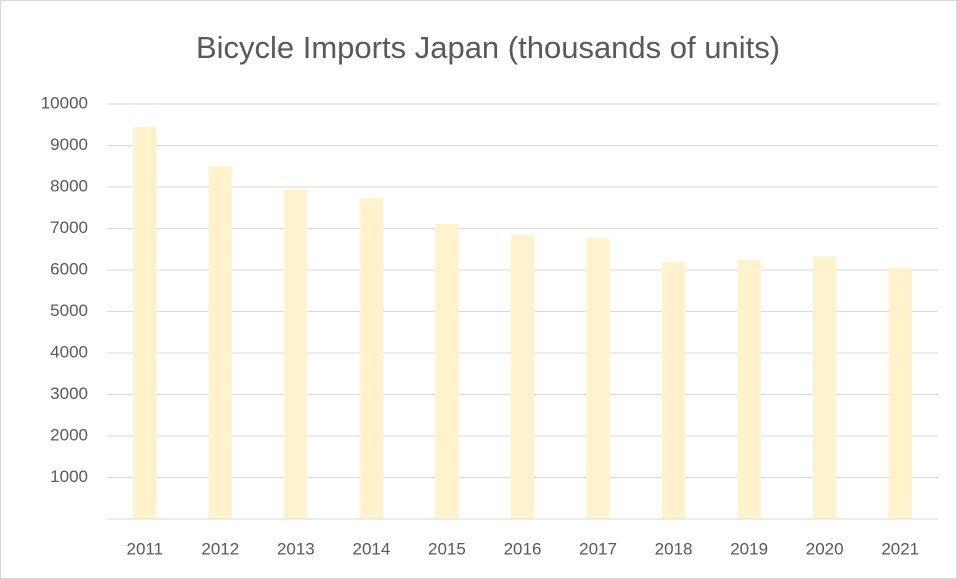 The width and height of the screenshot is (957, 579). What do you see at coordinates (900, 548) in the screenshot?
I see `x-tick-label: 2021` at bounding box center [900, 548].